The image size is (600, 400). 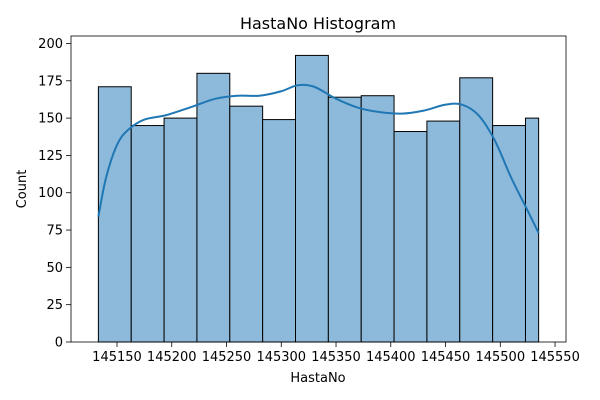 I want to click on y-tick-label: 175, so click(x=50, y=81).